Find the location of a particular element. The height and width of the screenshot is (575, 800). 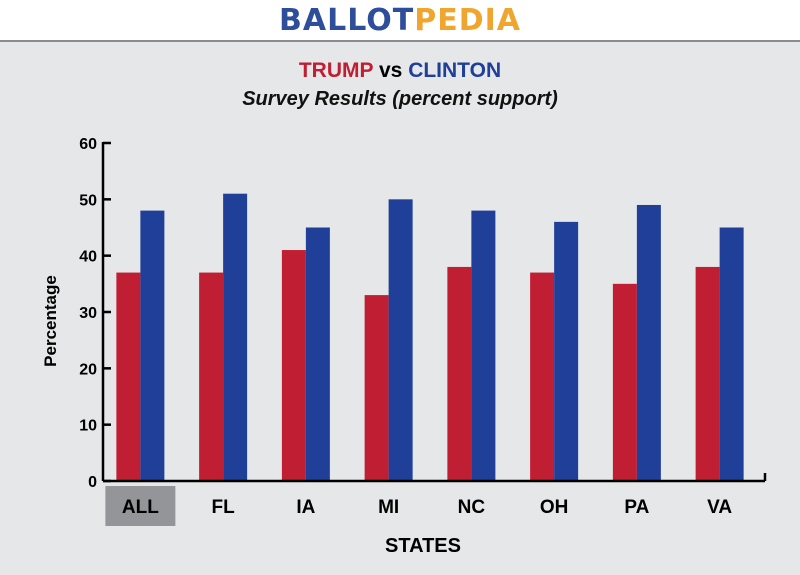

bar-trump-all is located at coordinates (128, 376).